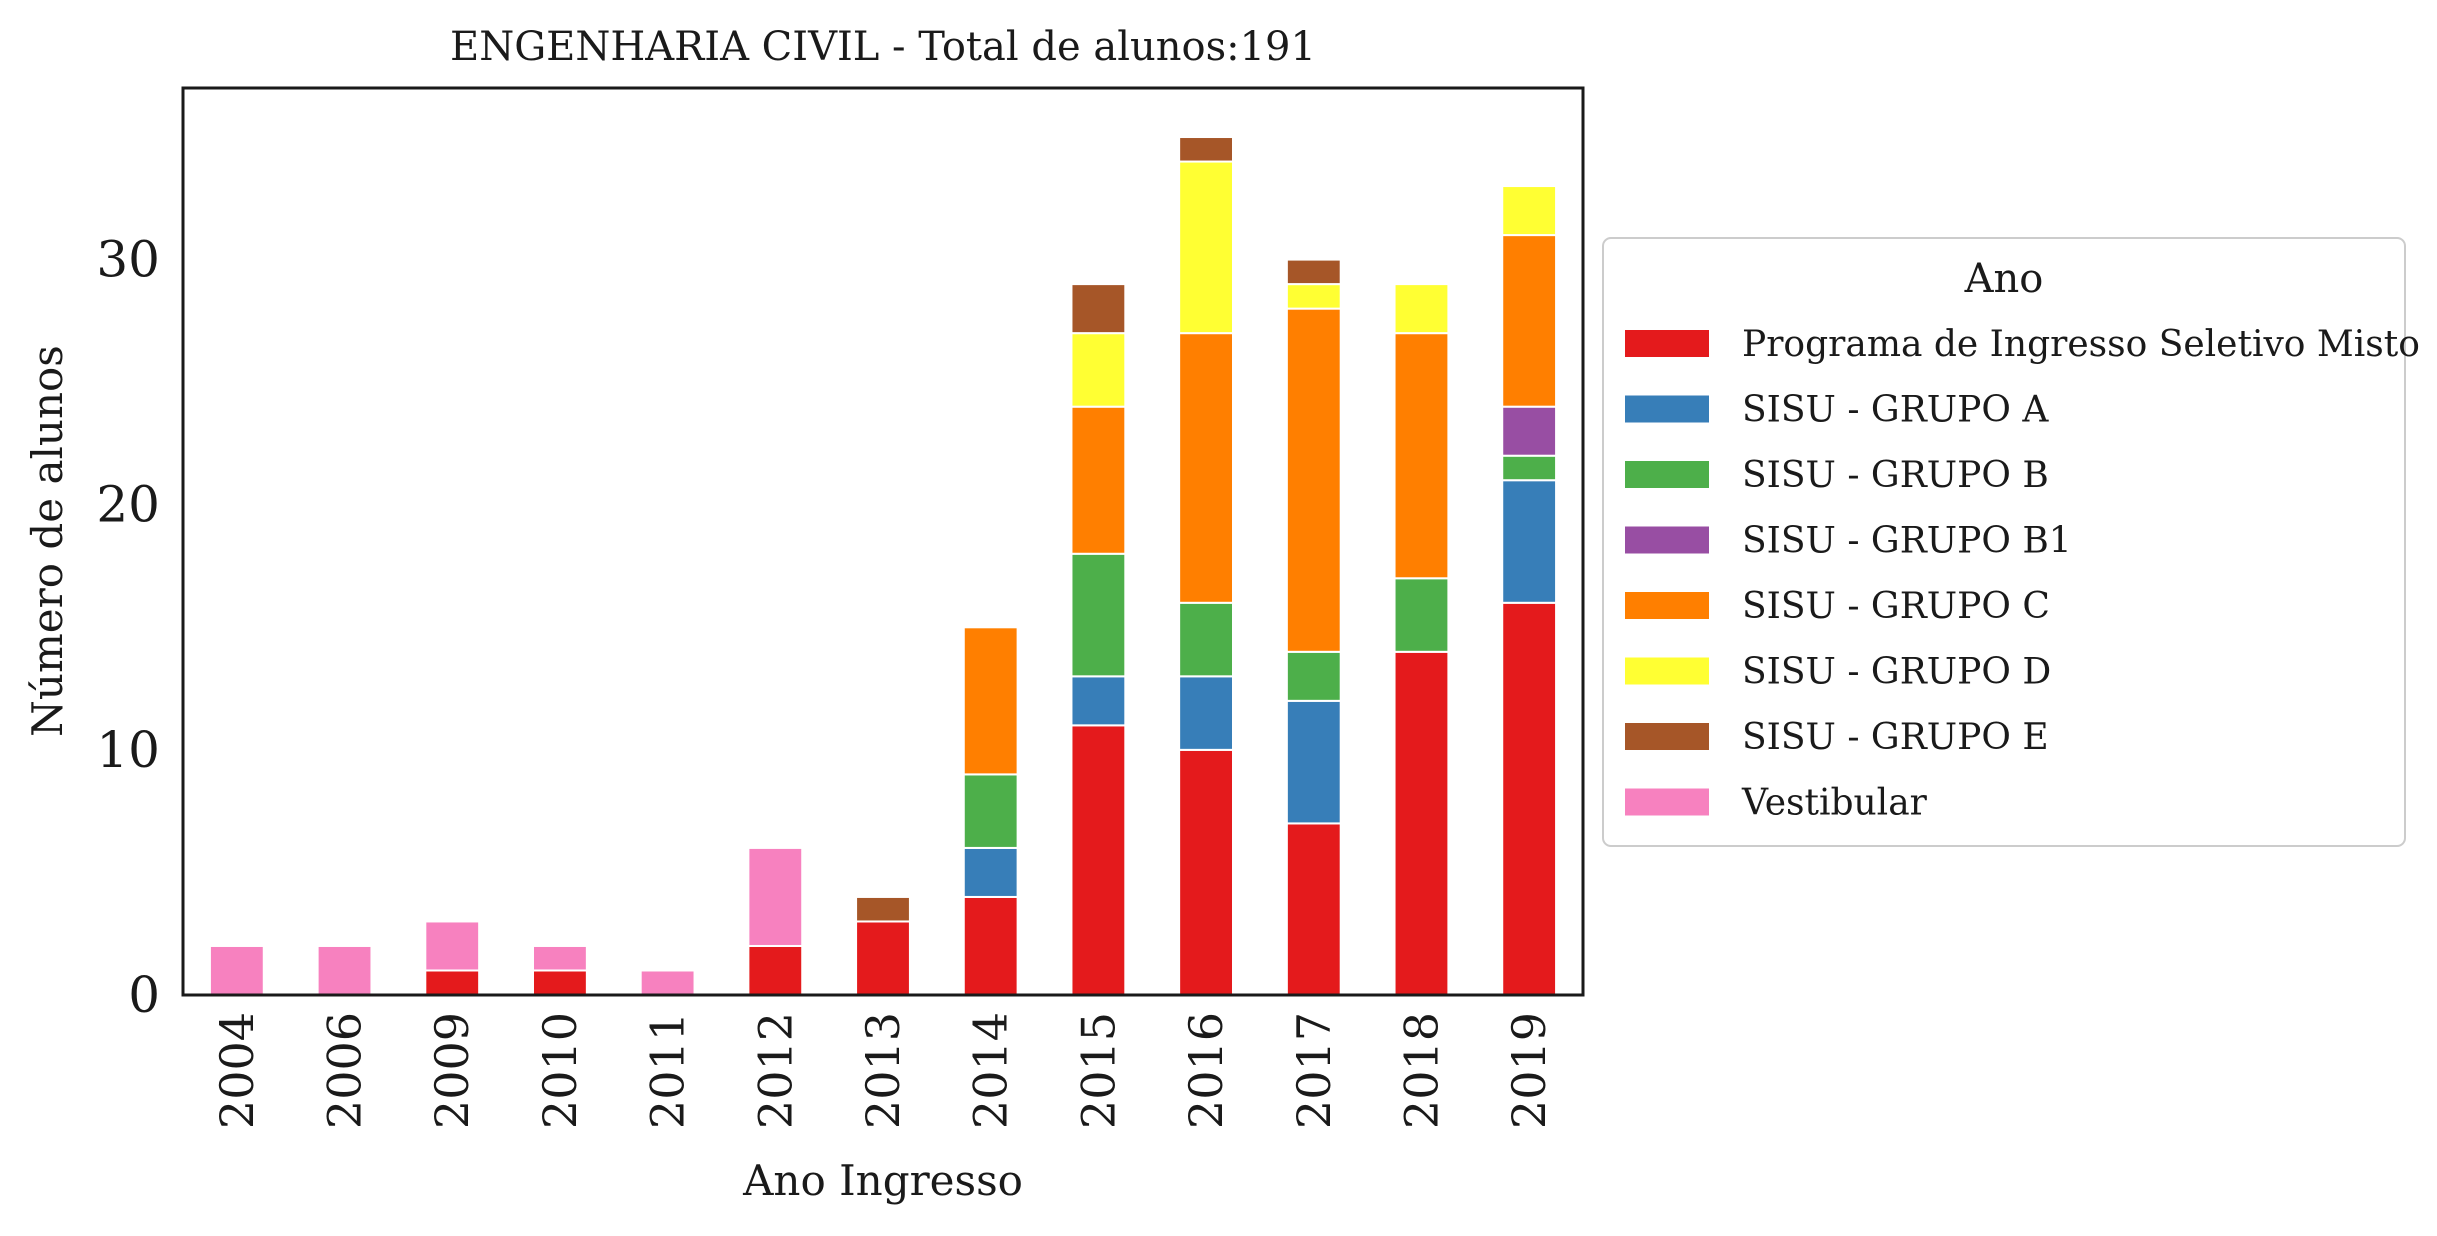 The height and width of the screenshot is (1236, 2437). Describe the element at coordinates (1421, 1070) in the screenshot. I see `x-tick-label-2018: 2018` at that location.